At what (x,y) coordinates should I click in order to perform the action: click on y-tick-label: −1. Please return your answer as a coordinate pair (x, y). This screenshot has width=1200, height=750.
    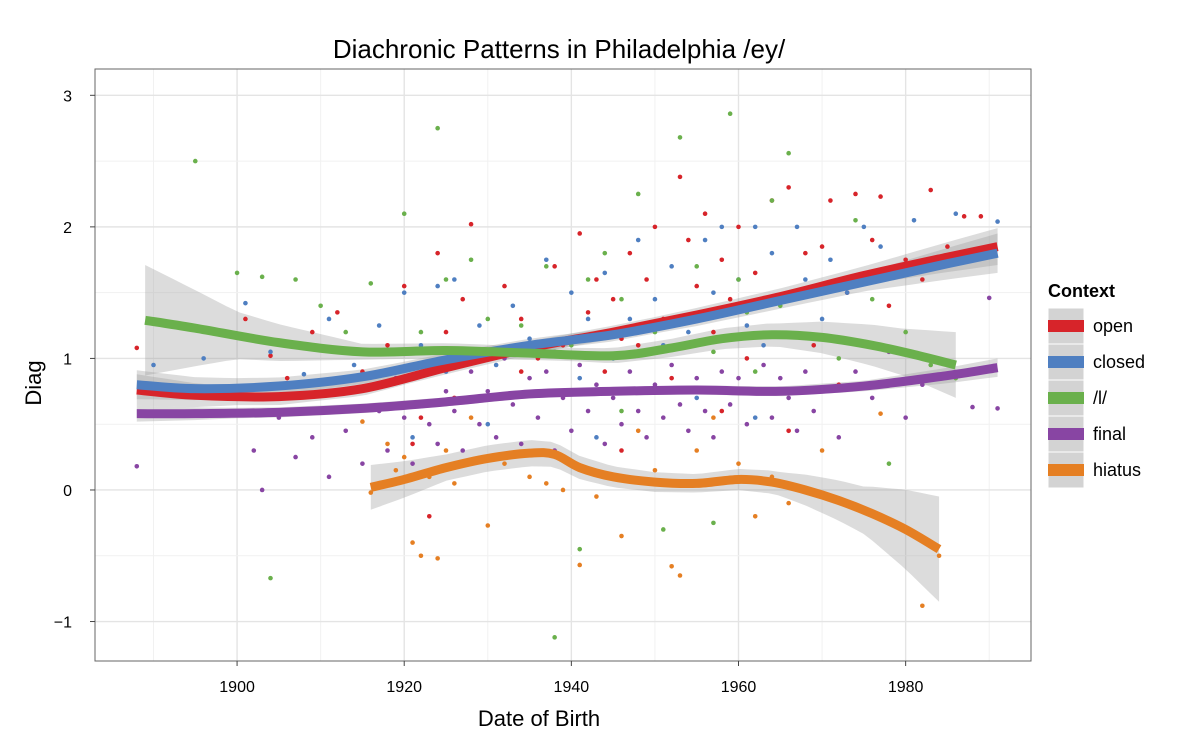
    Looking at the image, I should click on (63, 623).